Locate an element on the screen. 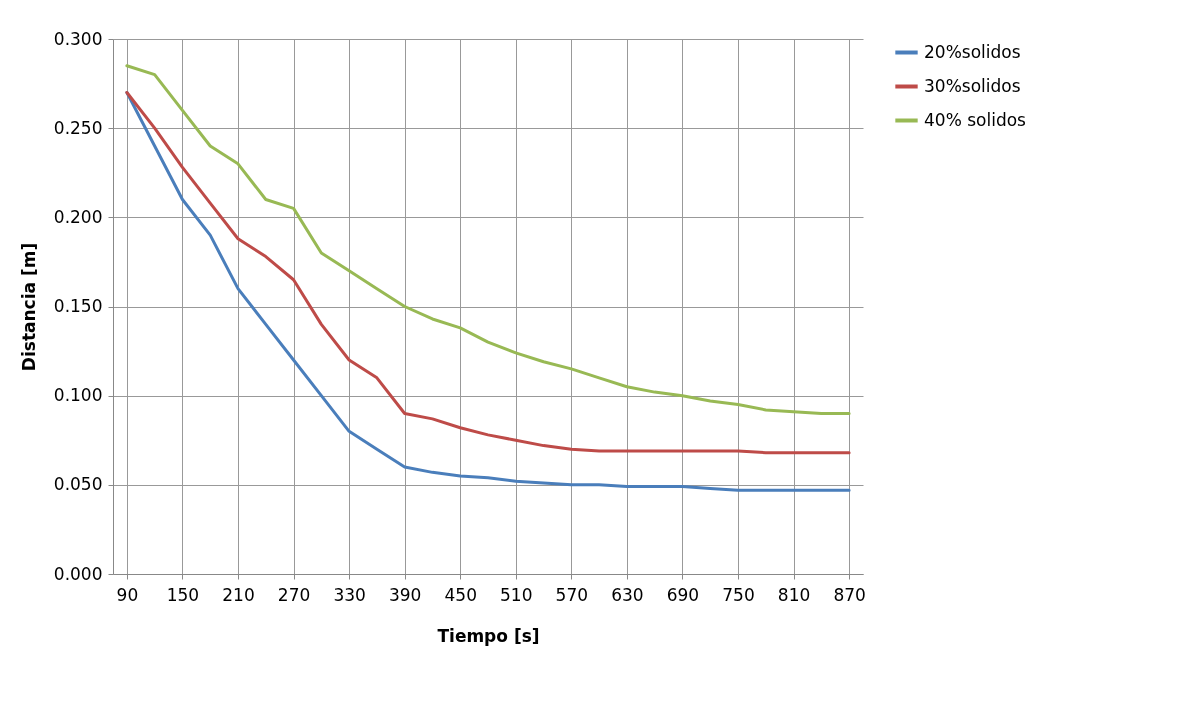  x-tick-label: 570 is located at coordinates (572, 594).